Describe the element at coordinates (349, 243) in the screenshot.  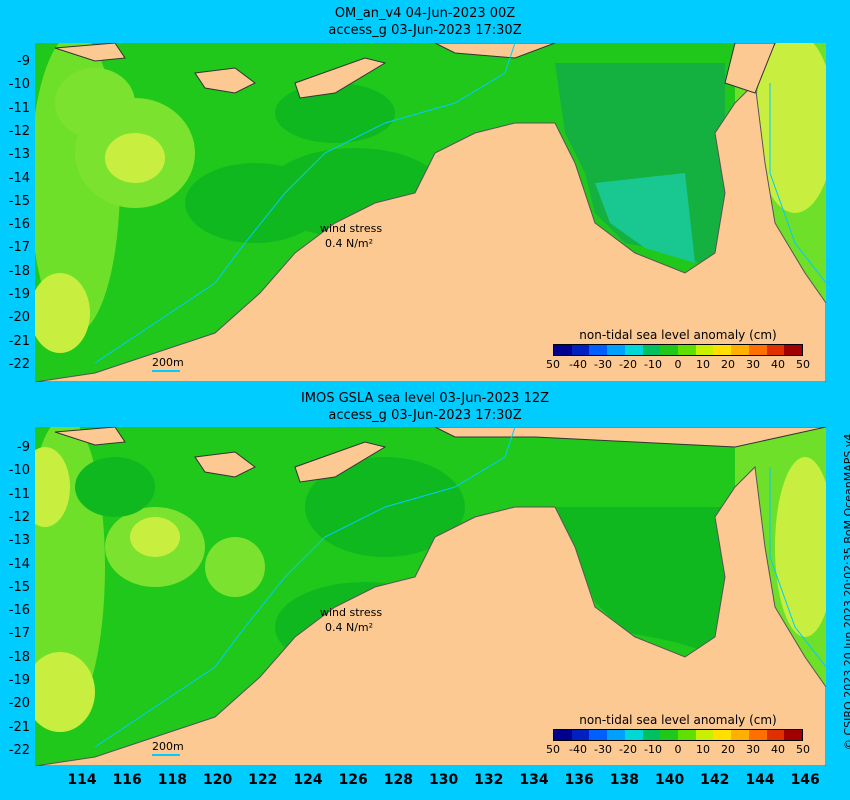
I see `top-wind-stress-value: 0.4 N/m²` at that location.